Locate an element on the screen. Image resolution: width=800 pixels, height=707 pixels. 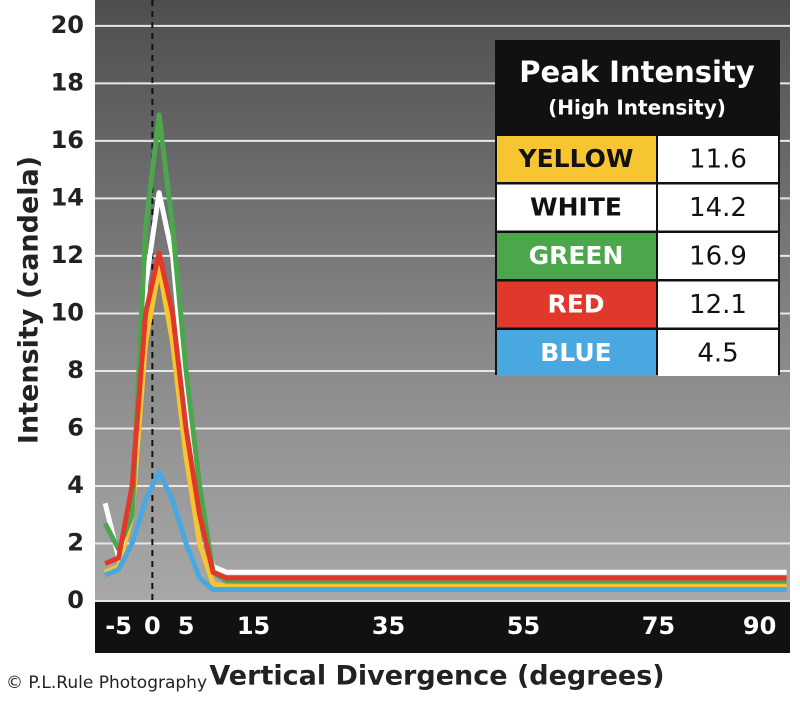
x-tick-label: 90 is located at coordinates (759, 626).